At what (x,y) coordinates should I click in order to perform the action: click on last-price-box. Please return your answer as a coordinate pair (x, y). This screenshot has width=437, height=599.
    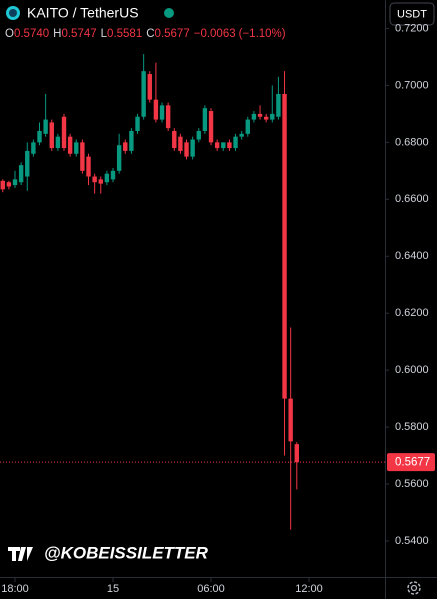
    Looking at the image, I should click on (411, 462).